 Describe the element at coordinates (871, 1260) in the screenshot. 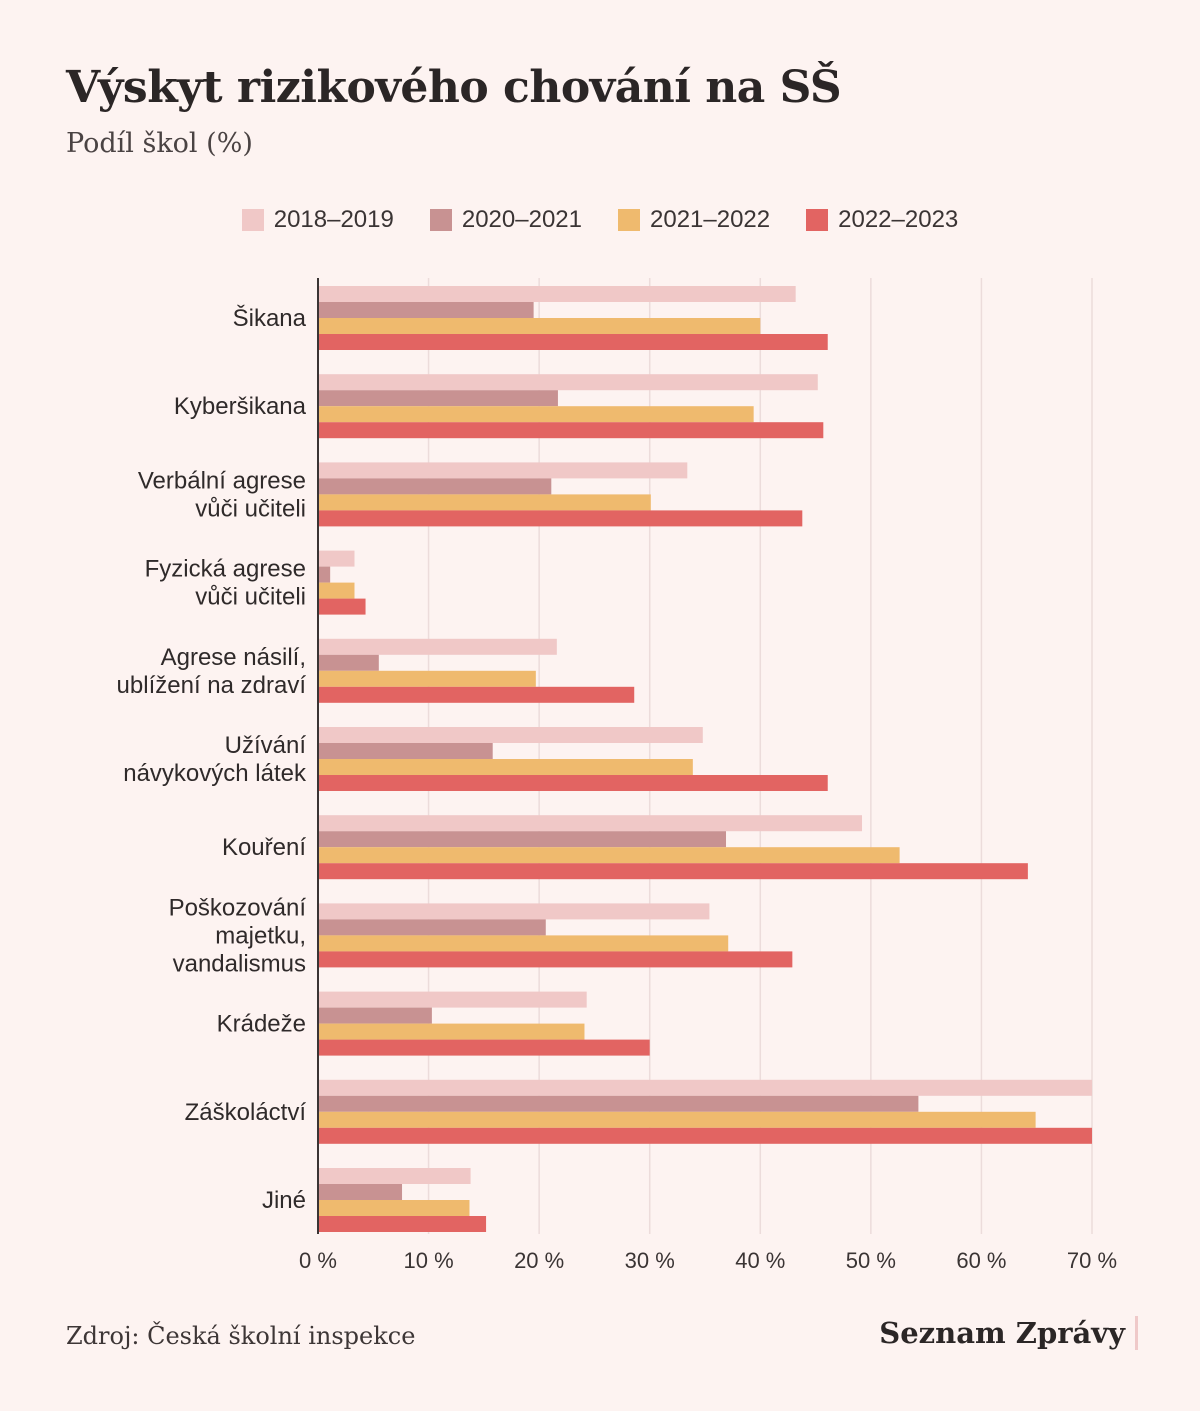

I see `x-tick-label: 50 %` at that location.